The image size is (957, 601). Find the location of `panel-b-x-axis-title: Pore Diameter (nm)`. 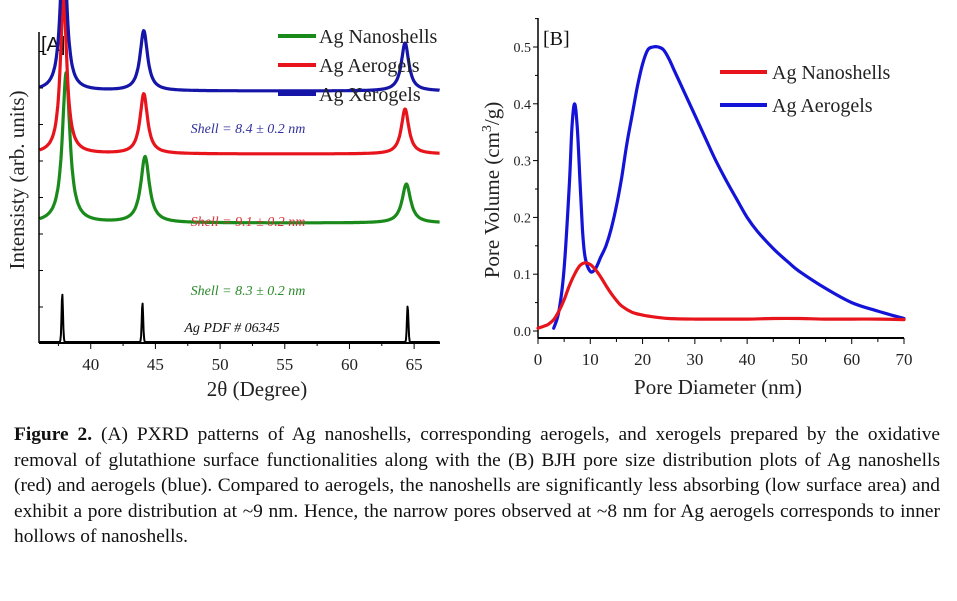

panel-b-x-axis-title: Pore Diameter (nm) is located at coordinates (718, 387).